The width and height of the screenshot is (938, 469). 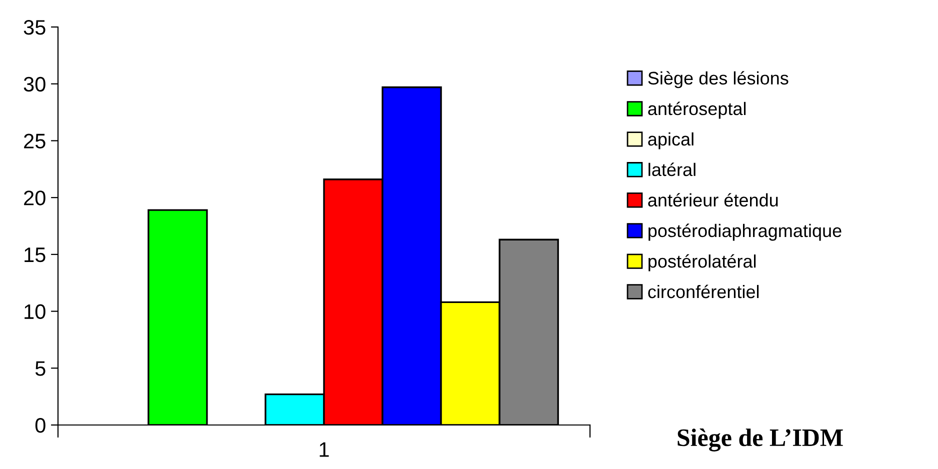 What do you see at coordinates (671, 141) in the screenshot?
I see `legend-label: apical` at bounding box center [671, 141].